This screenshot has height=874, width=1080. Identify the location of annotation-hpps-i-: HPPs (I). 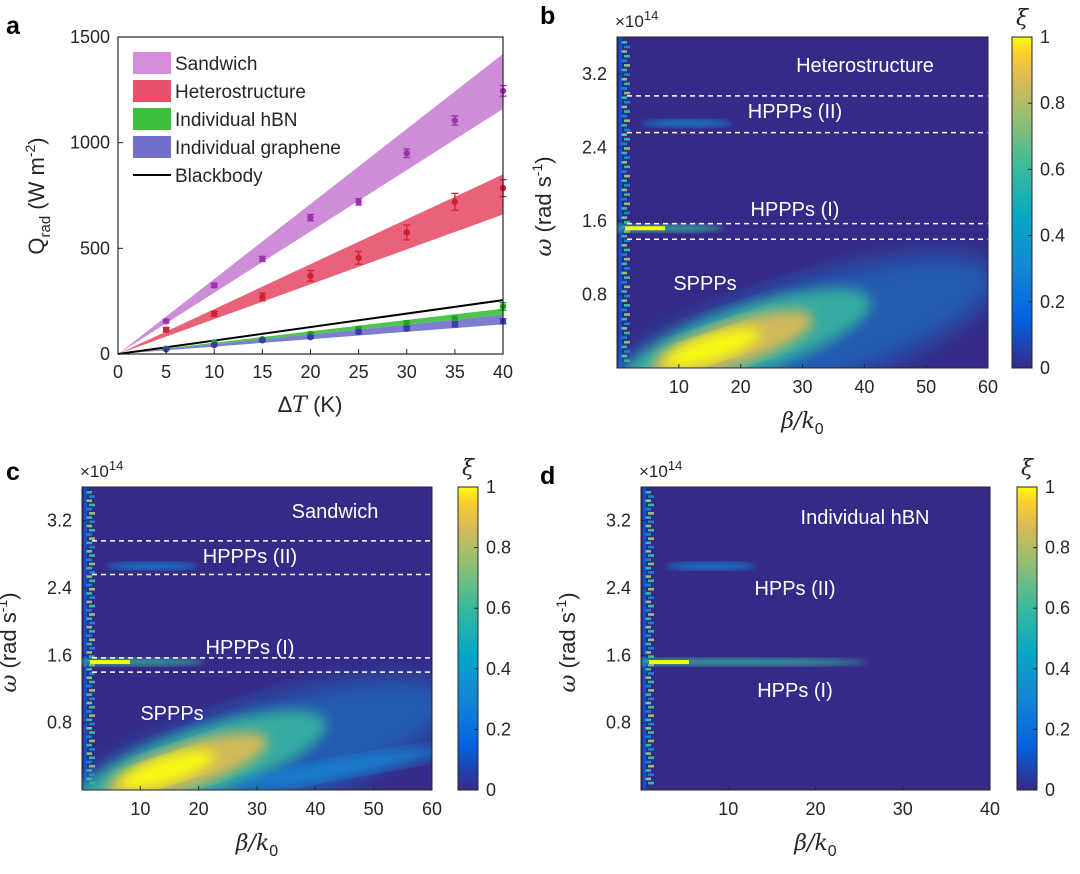
(795, 691).